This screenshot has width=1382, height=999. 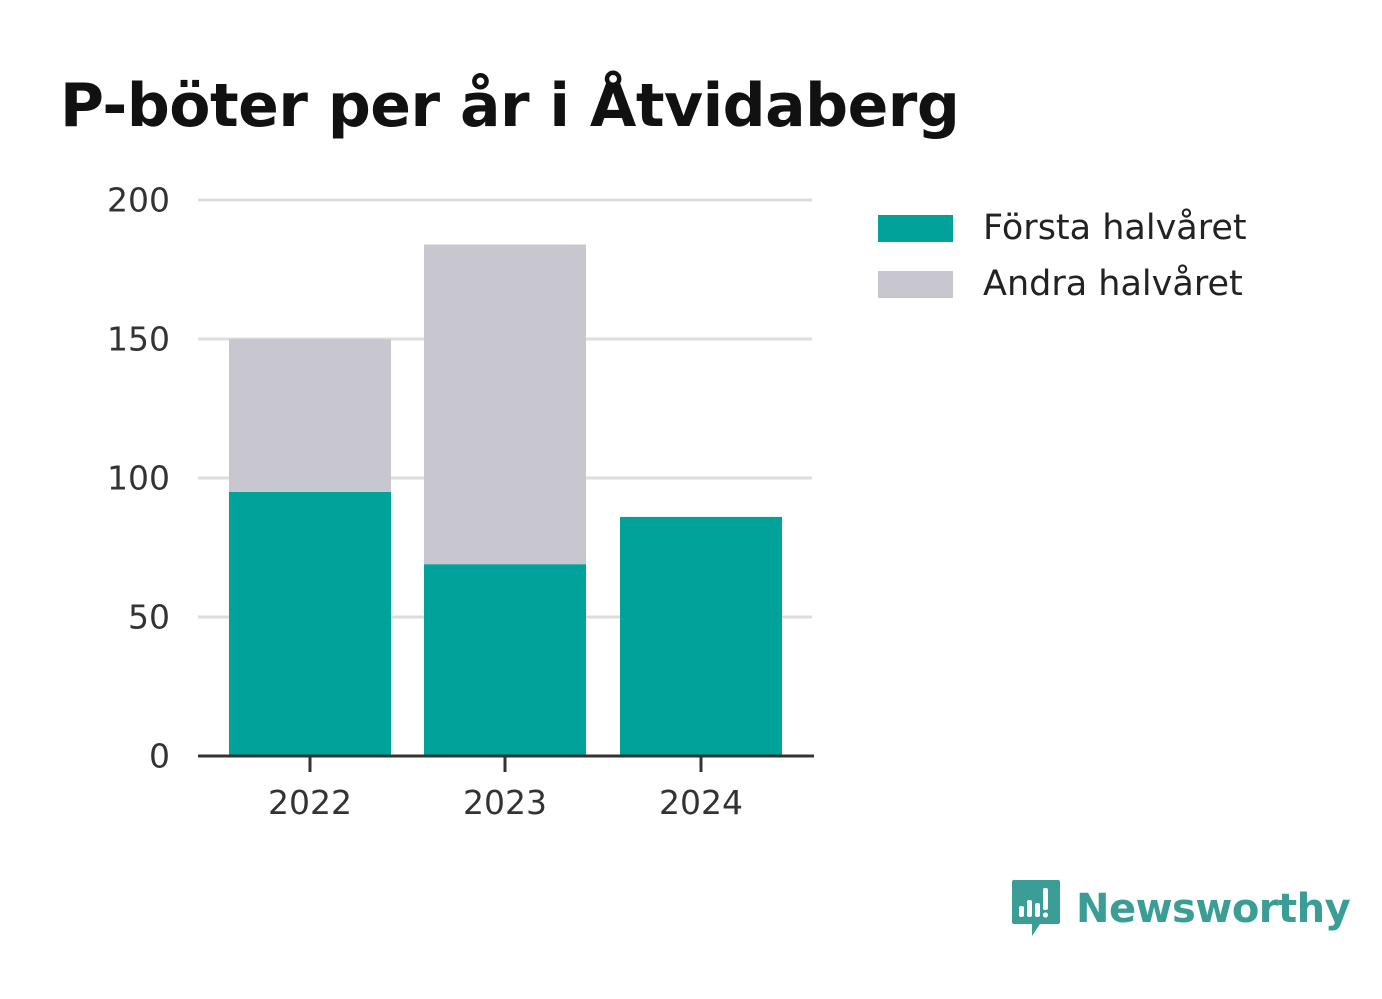 What do you see at coordinates (310, 802) in the screenshot?
I see `x-tick-label-2022: 2022` at bounding box center [310, 802].